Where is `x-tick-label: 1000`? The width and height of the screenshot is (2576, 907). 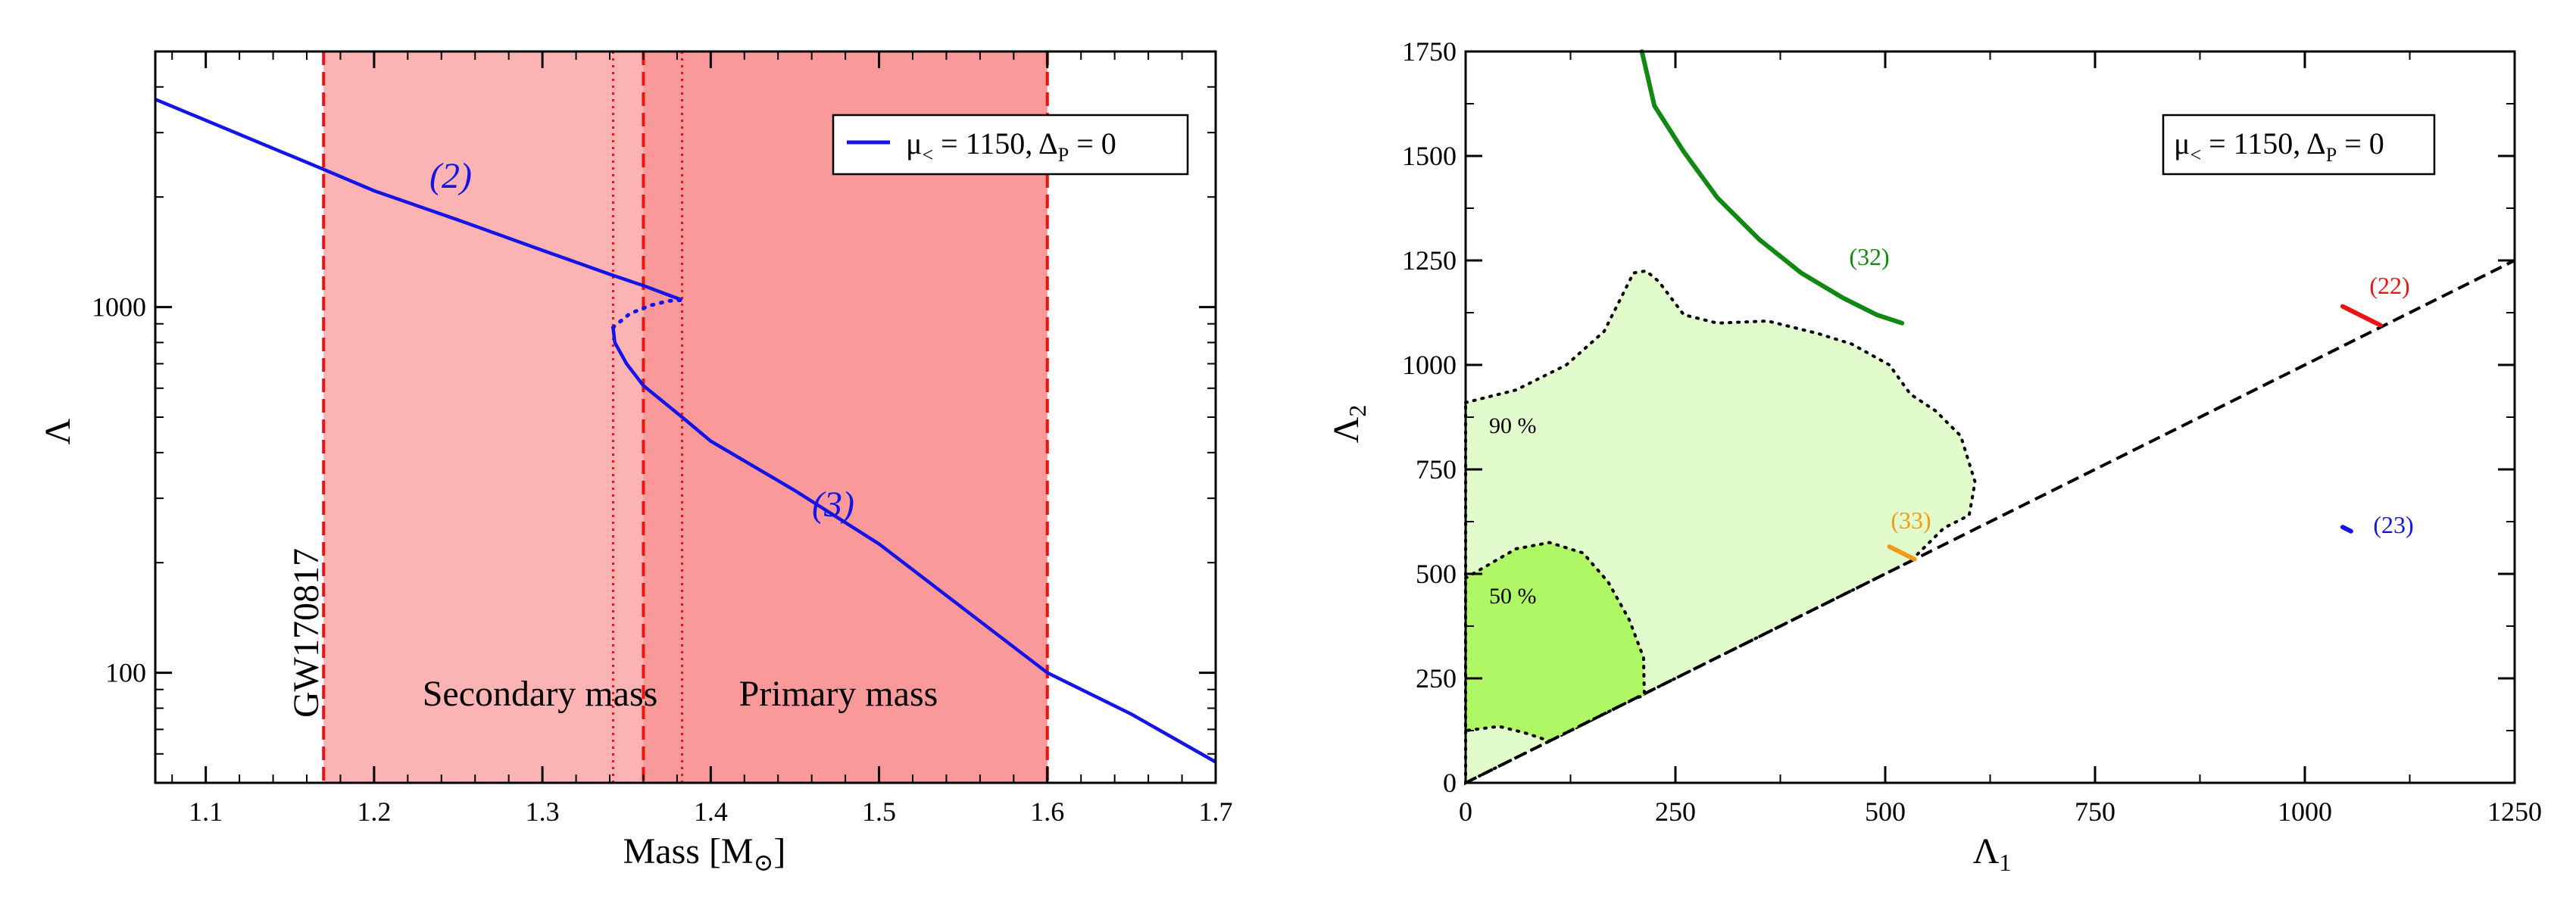 x-tick-label: 1000 is located at coordinates (2305, 811).